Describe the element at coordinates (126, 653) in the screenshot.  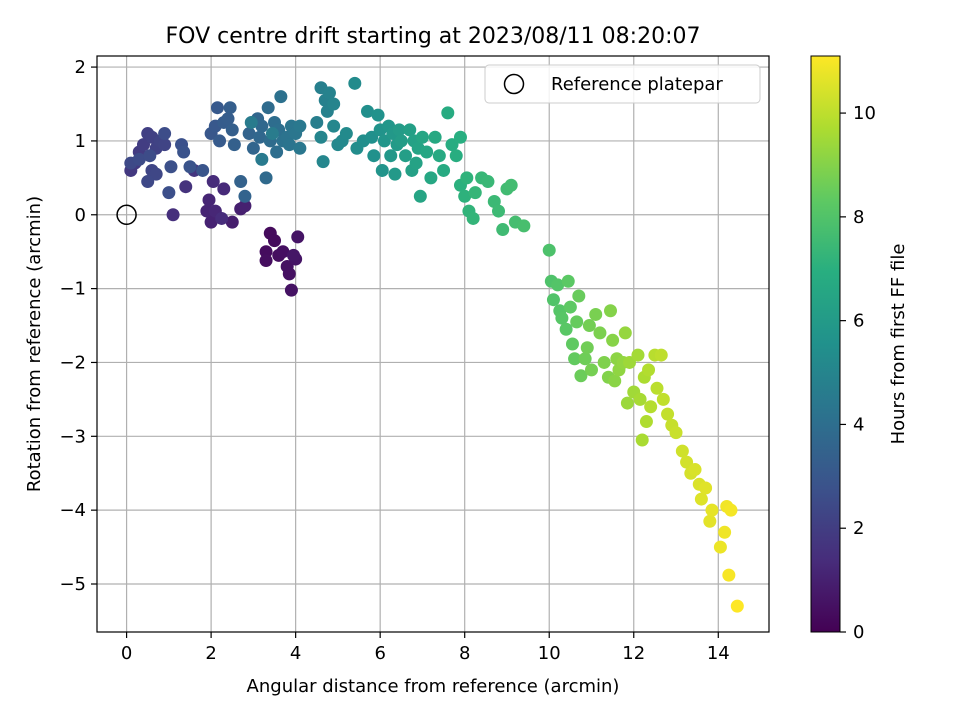
I see `x-tick-label: 0` at that location.